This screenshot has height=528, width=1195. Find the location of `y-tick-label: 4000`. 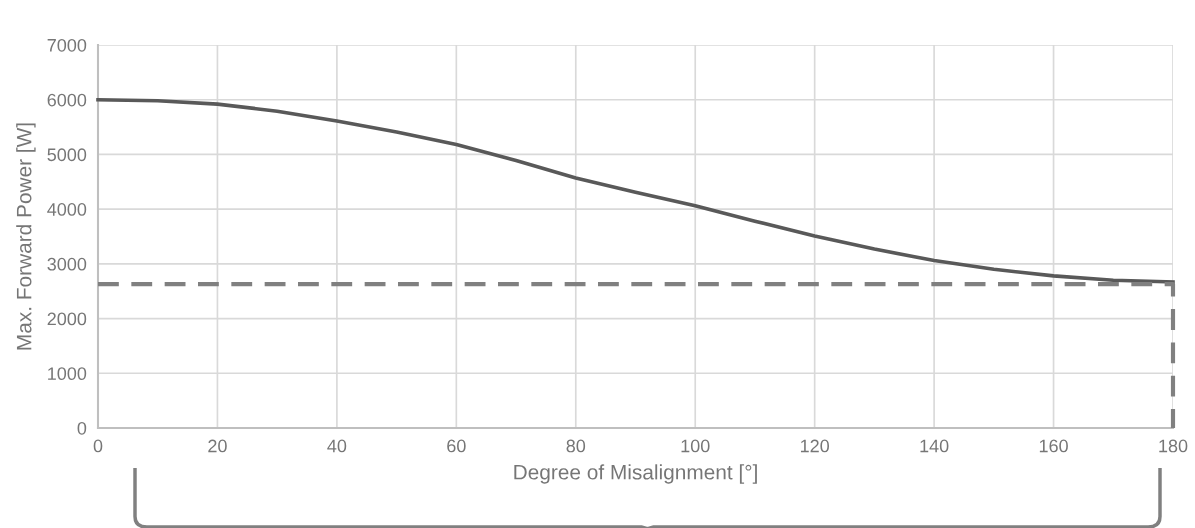

y-tick-label: 4000 is located at coordinates (67, 209).